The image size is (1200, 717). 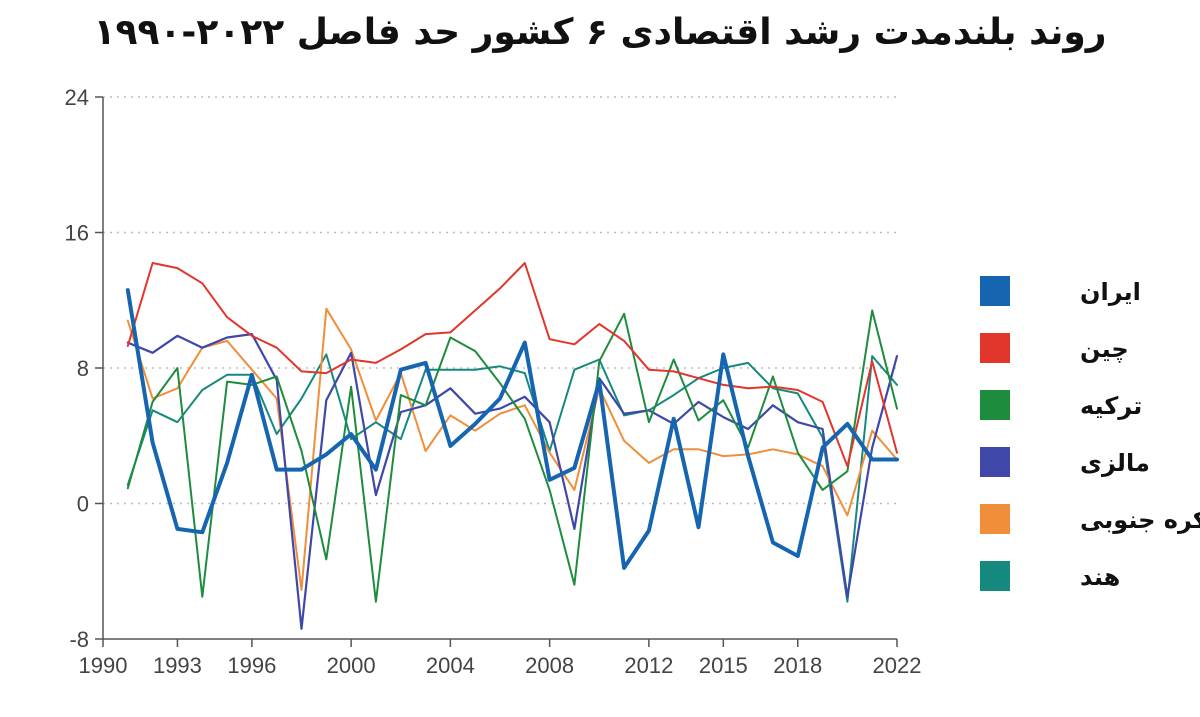 I want to click on x-tick-label: 2015, so click(x=723, y=665).